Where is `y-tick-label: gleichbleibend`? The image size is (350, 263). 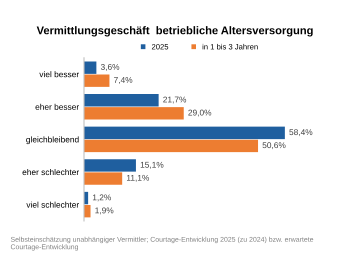 y-tick-label: gleichbleibend is located at coordinates (52, 140).